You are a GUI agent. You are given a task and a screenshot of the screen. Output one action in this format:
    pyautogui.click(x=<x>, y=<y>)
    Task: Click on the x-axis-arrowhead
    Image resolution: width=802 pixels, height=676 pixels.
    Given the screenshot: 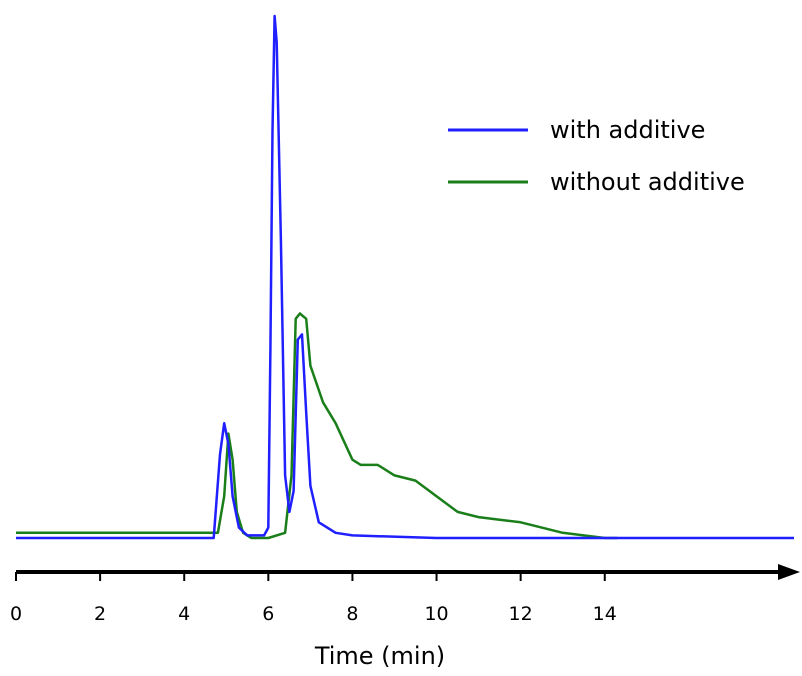 What is the action you would take?
    pyautogui.click(x=789, y=572)
    